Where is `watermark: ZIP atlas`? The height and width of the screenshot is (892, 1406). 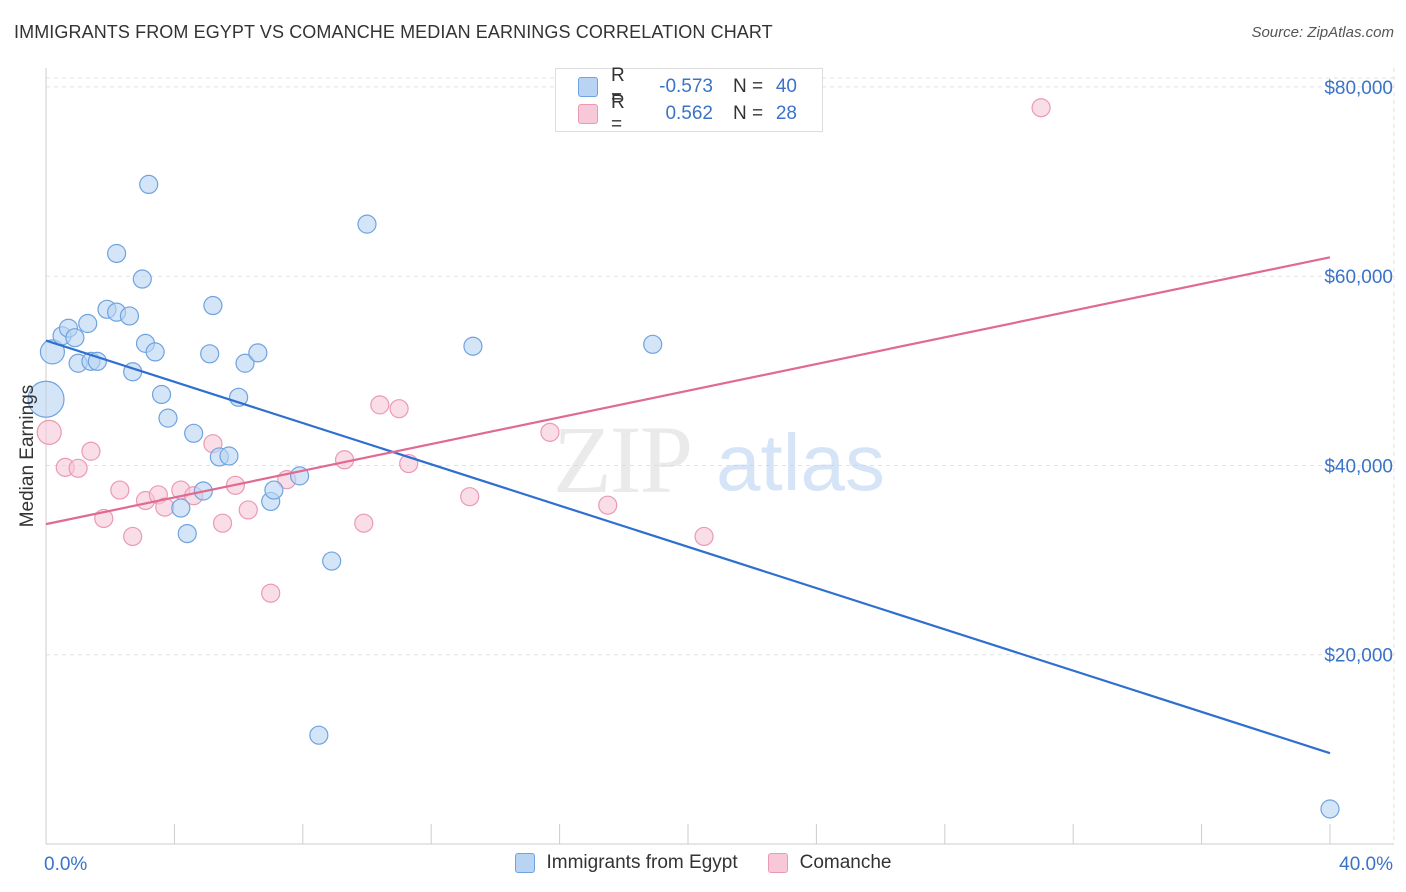 watermark: ZIP atlas is located at coordinates (719, 459).